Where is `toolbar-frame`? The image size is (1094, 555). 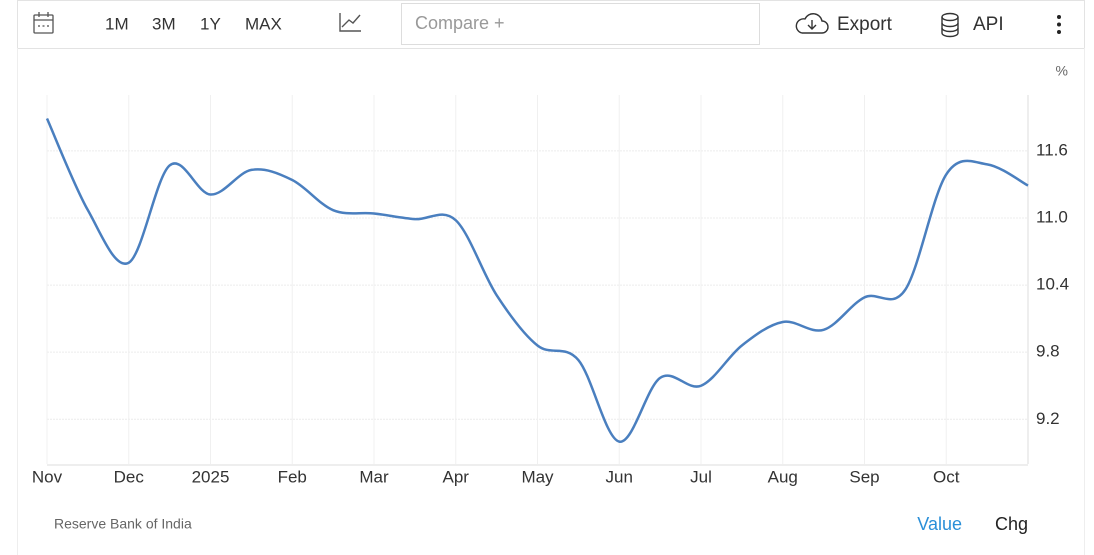 toolbar-frame is located at coordinates (551, 24).